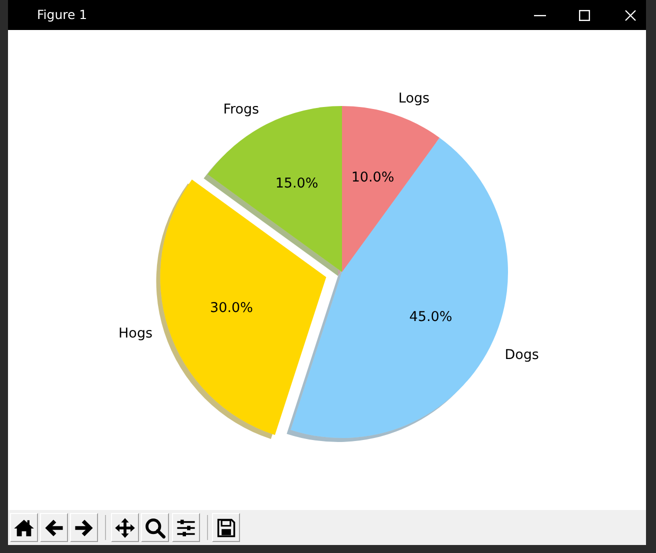 This screenshot has width=656, height=553. What do you see at coordinates (232, 308) in the screenshot?
I see `data-label: 30.0%` at bounding box center [232, 308].